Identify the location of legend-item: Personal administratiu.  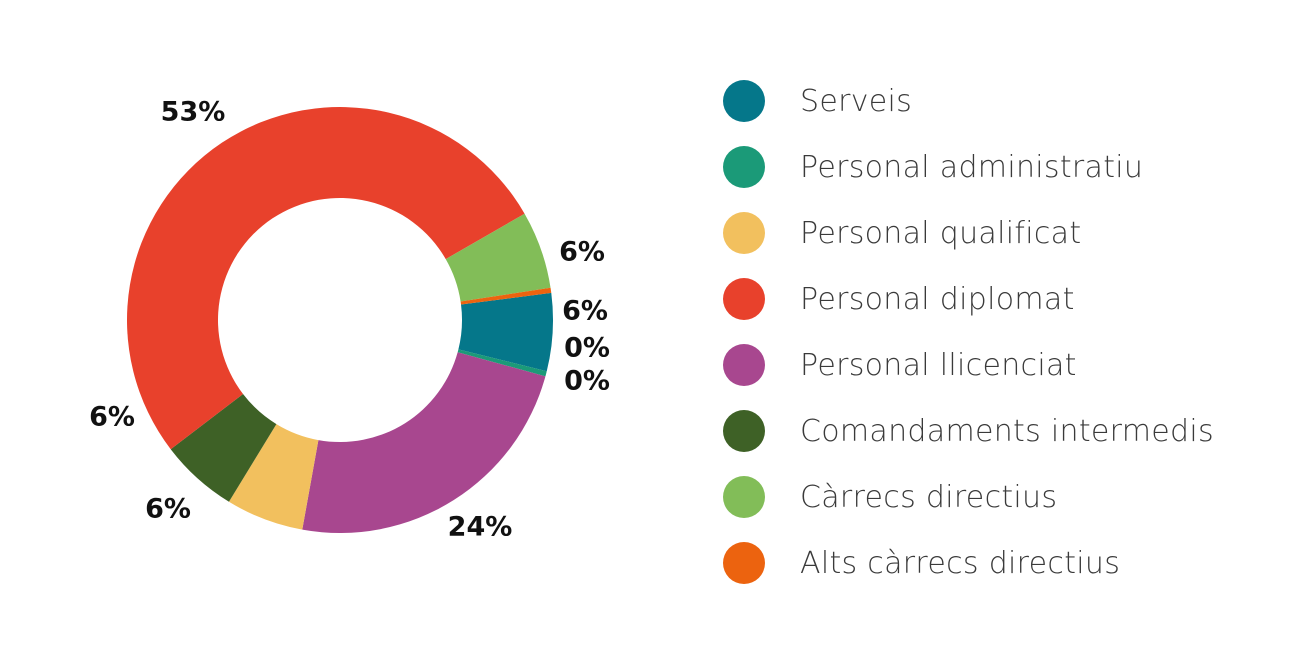
(968, 167).